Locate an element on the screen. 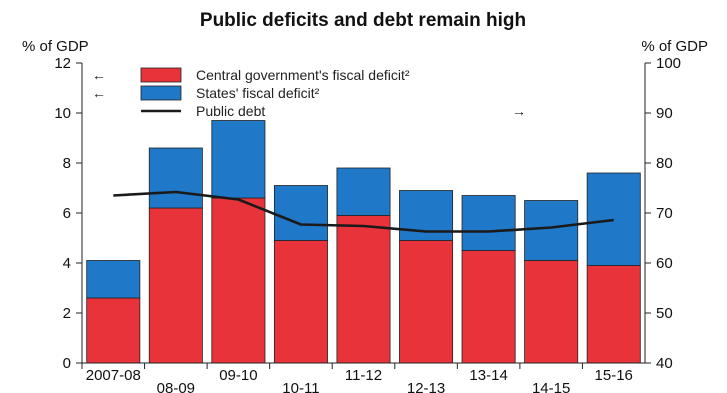 The width and height of the screenshot is (727, 393). legend-item-0: ← Central government's fiscal deficit² is located at coordinates (251, 75).